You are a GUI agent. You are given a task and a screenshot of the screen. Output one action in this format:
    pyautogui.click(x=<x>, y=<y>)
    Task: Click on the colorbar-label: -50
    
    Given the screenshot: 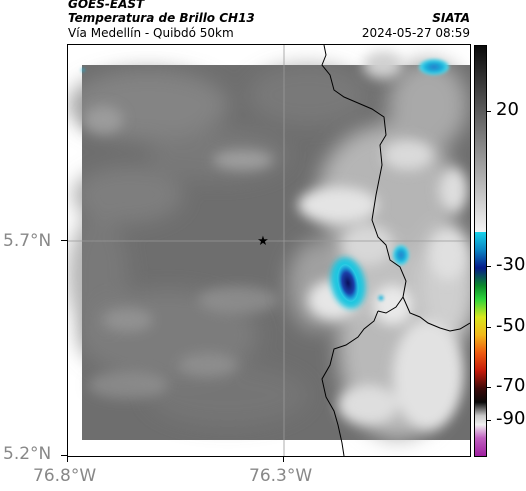 What is the action you would take?
    pyautogui.click(x=511, y=325)
    